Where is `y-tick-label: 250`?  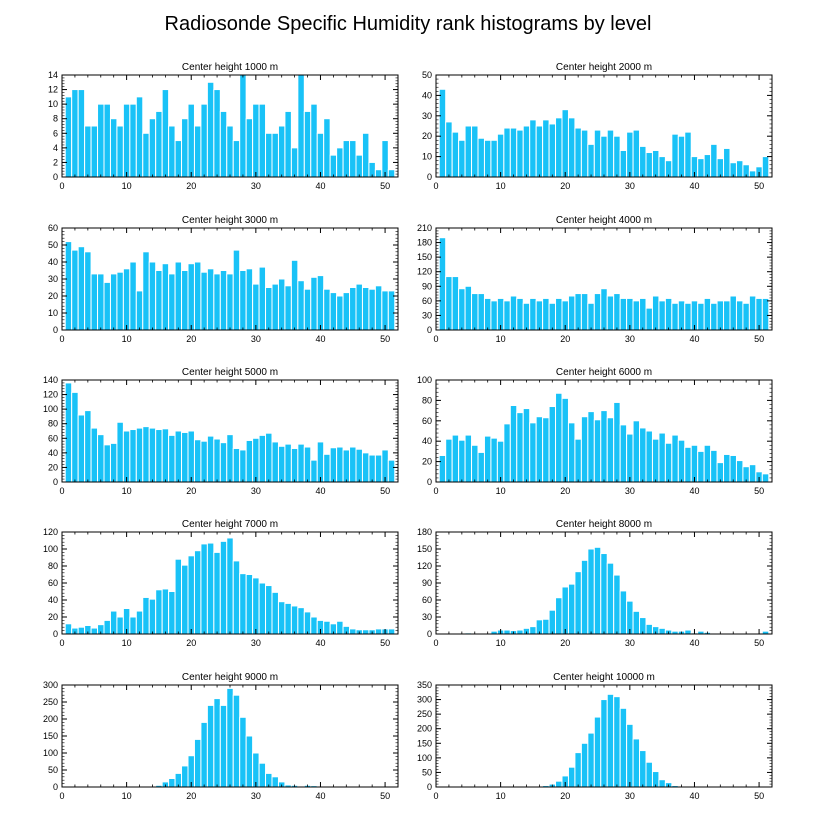 y-tick-label: 250 is located at coordinates (424, 714).